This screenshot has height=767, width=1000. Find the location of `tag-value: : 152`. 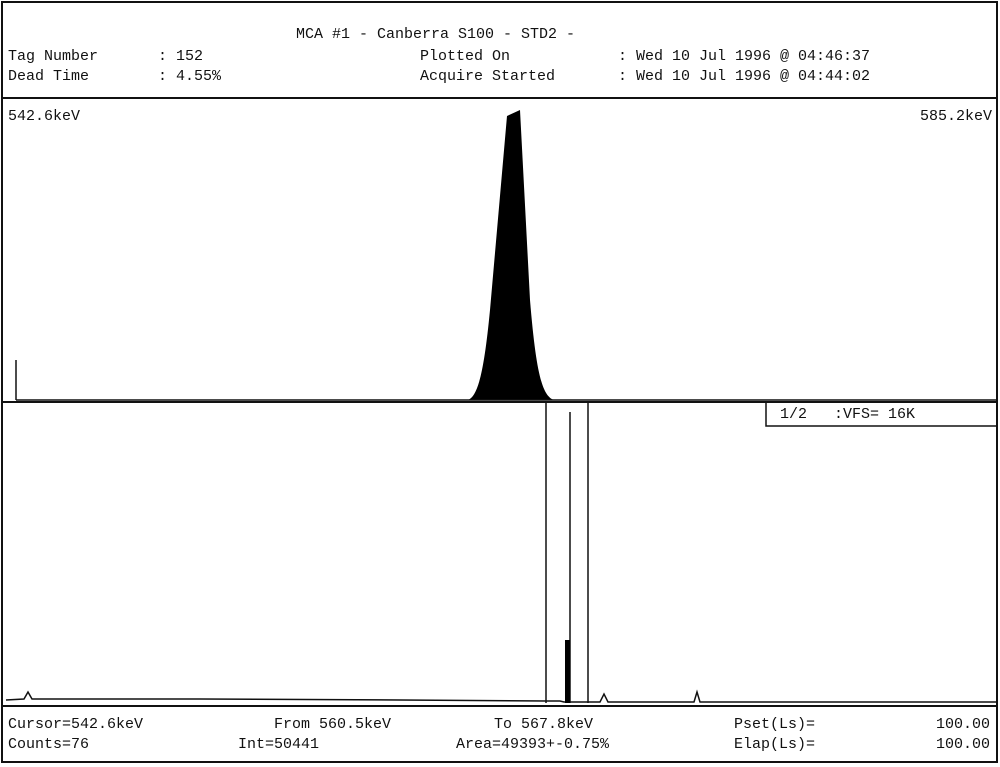

tag-value: : 152 is located at coordinates (180, 56).